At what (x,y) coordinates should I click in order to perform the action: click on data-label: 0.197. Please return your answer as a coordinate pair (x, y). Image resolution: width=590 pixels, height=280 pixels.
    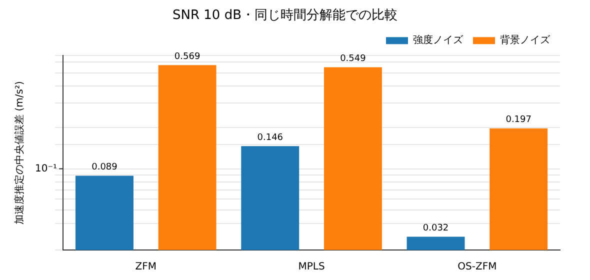
    Looking at the image, I should click on (519, 120).